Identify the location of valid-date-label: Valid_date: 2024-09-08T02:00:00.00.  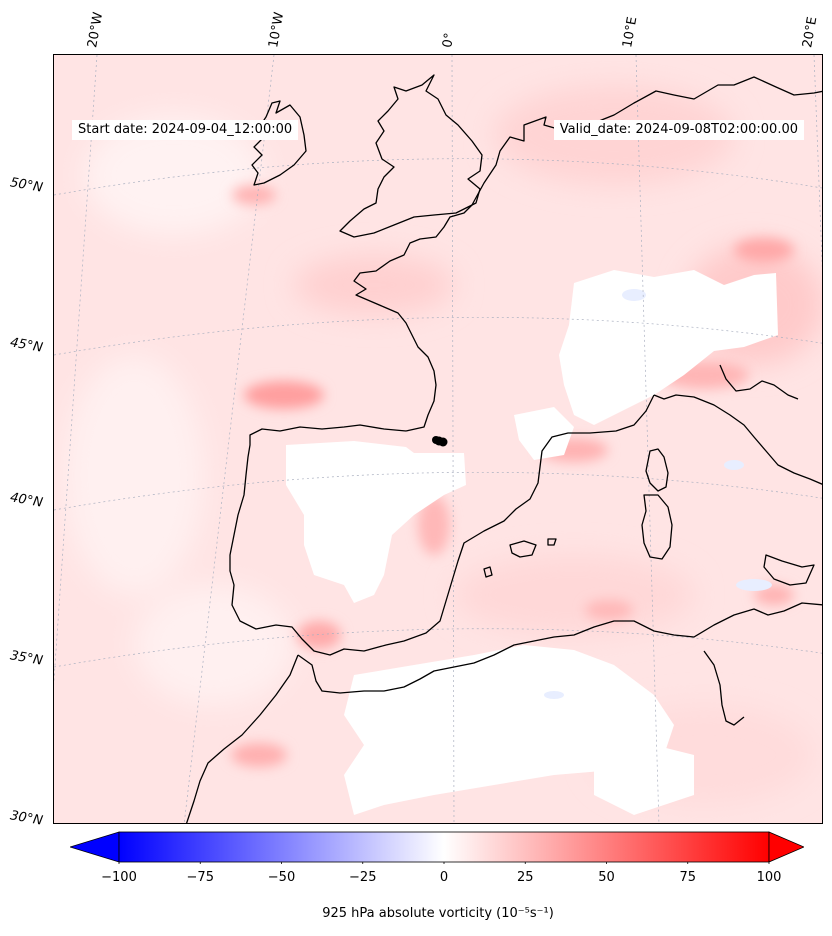
(678, 130).